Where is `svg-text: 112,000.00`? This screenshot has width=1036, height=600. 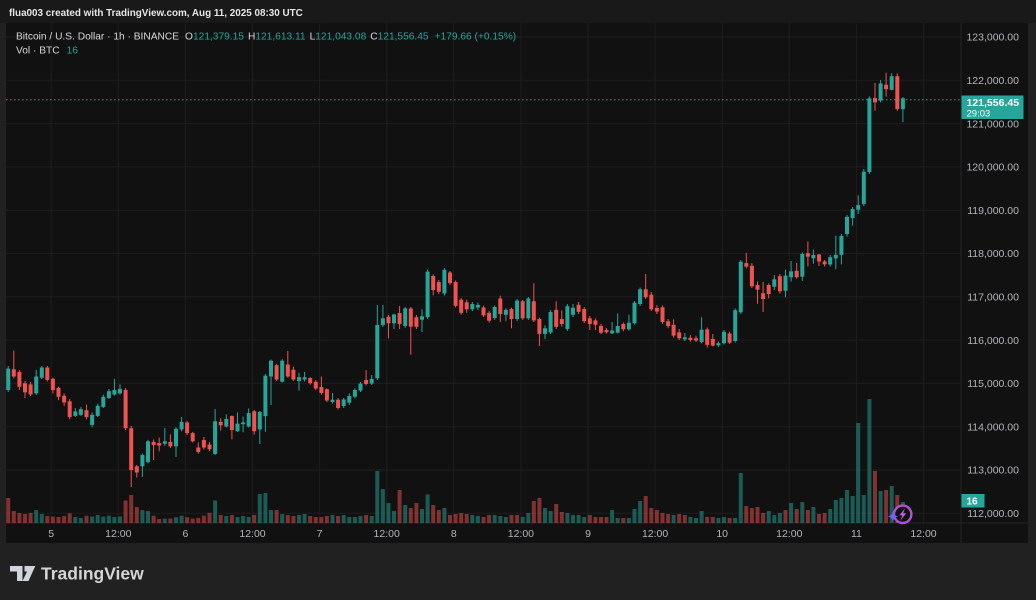
svg-text: 112,000.00 is located at coordinates (993, 514).